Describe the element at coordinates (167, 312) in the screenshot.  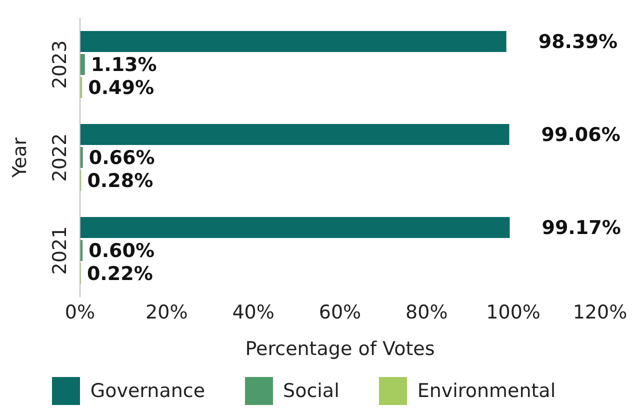
I see `x-tick-label: 20%` at that location.